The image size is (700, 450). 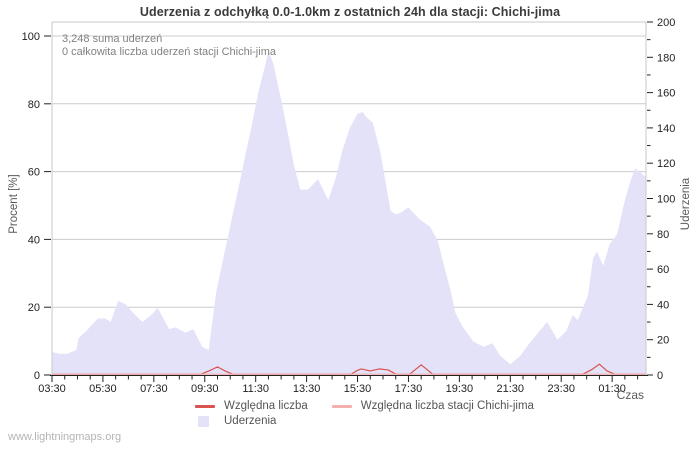 What do you see at coordinates (666, 164) in the screenshot?
I see `y-right-tick-label: 120` at bounding box center [666, 164].